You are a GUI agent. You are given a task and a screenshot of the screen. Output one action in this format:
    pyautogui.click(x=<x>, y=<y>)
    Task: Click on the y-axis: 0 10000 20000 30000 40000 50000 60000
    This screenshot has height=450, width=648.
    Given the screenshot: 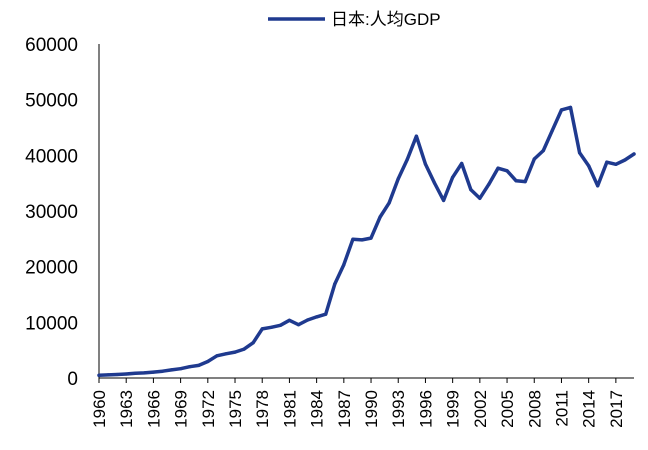 What is the action you would take?
    pyautogui.click(x=62, y=212)
    